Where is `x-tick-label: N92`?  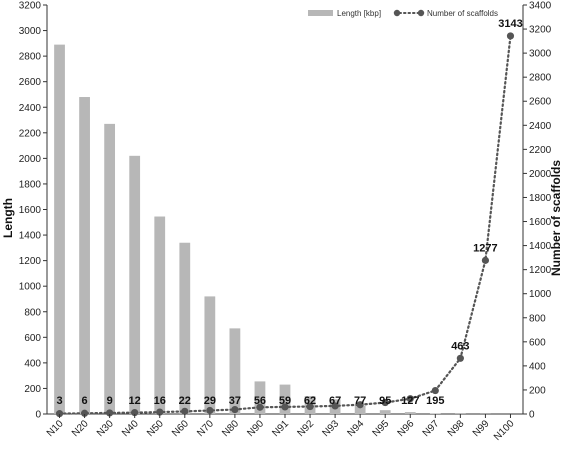 x-tick-label: N92 is located at coordinates (305, 428).